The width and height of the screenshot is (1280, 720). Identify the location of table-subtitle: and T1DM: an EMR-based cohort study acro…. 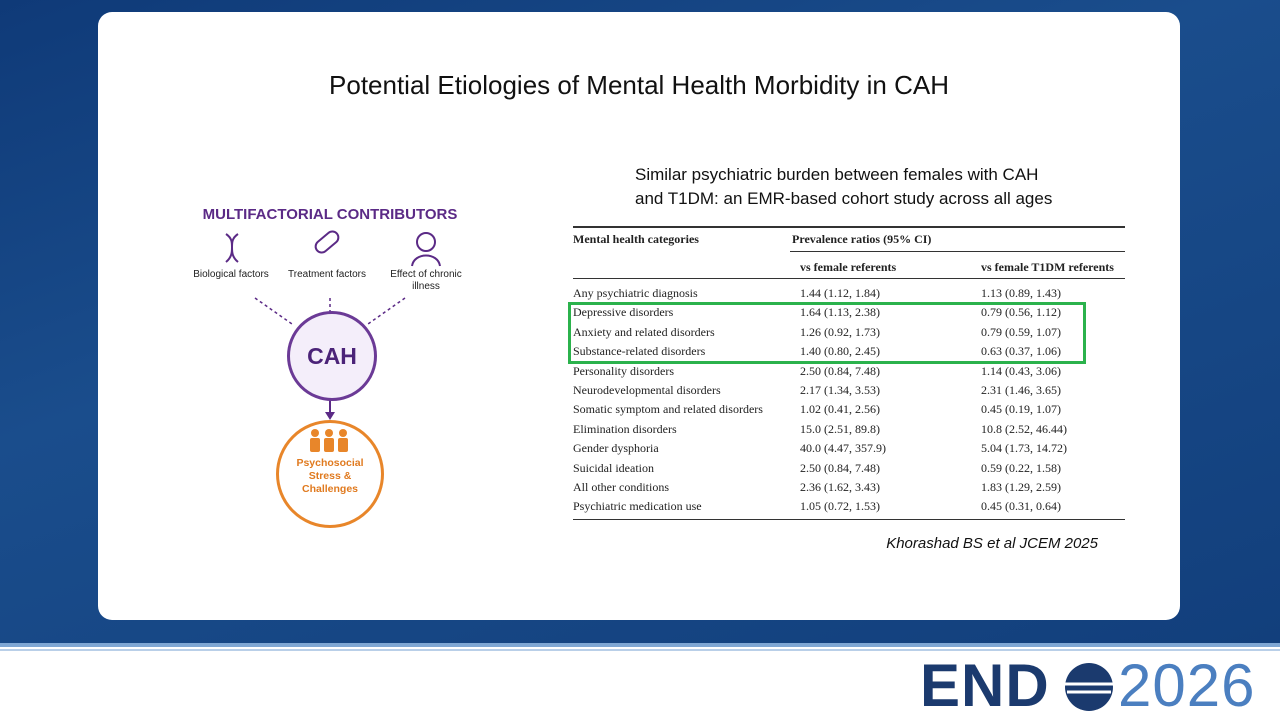
(844, 198).